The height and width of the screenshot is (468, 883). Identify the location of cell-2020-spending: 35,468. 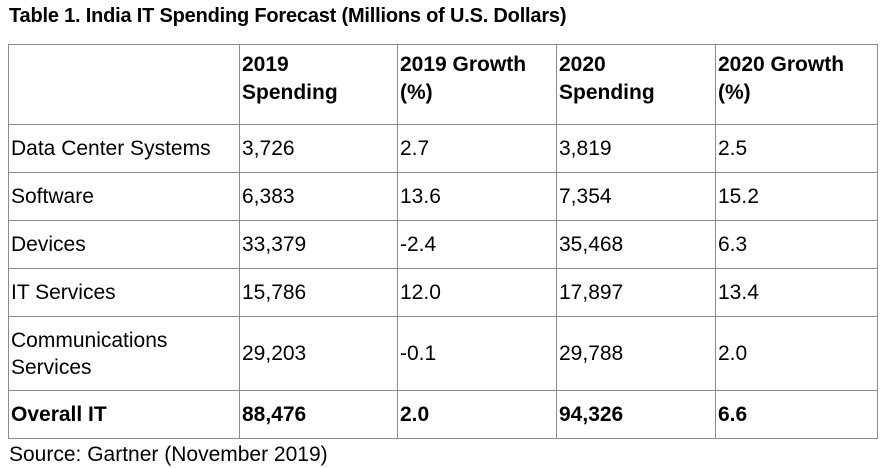
(636, 244).